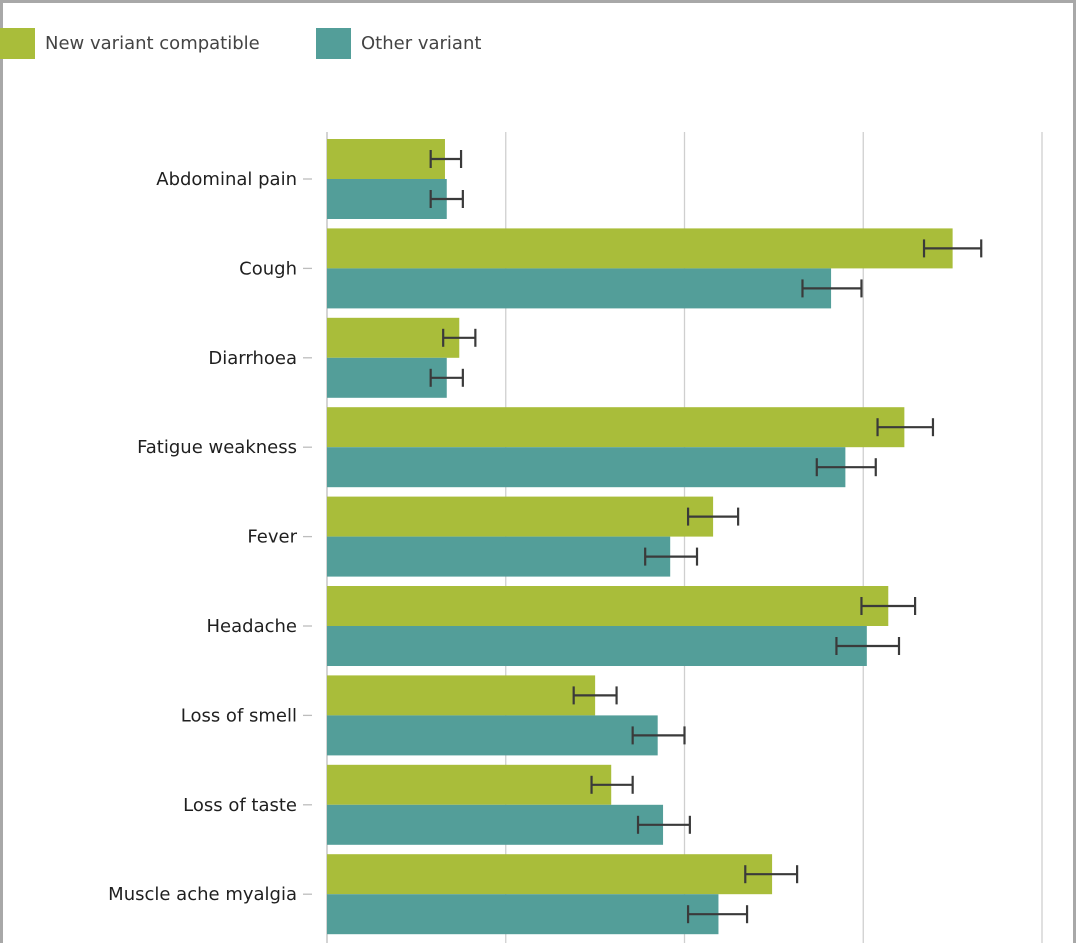 This screenshot has width=1080, height=943. I want to click on legend-item-new-variant: New variant compatible, so click(130, 43).